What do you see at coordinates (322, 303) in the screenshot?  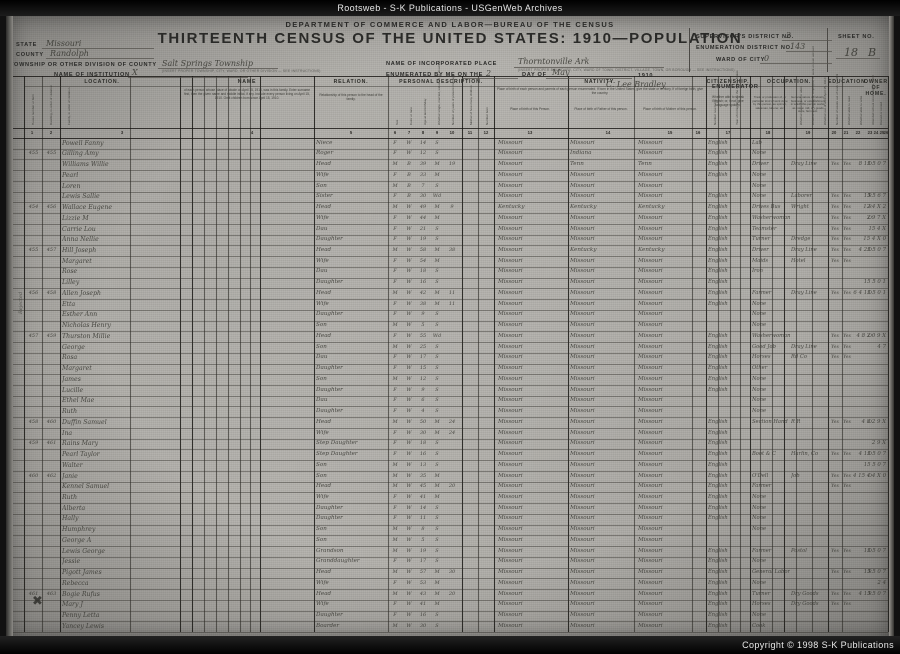 I see `table-cell: Wife` at bounding box center [322, 303].